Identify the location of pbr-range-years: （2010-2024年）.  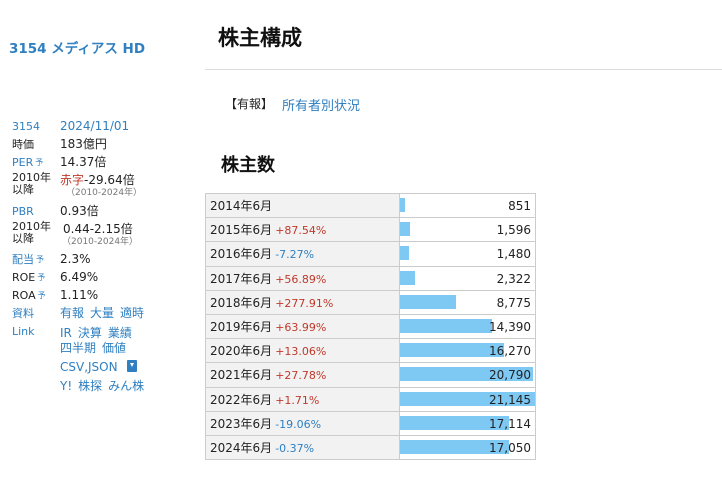
(100, 242).